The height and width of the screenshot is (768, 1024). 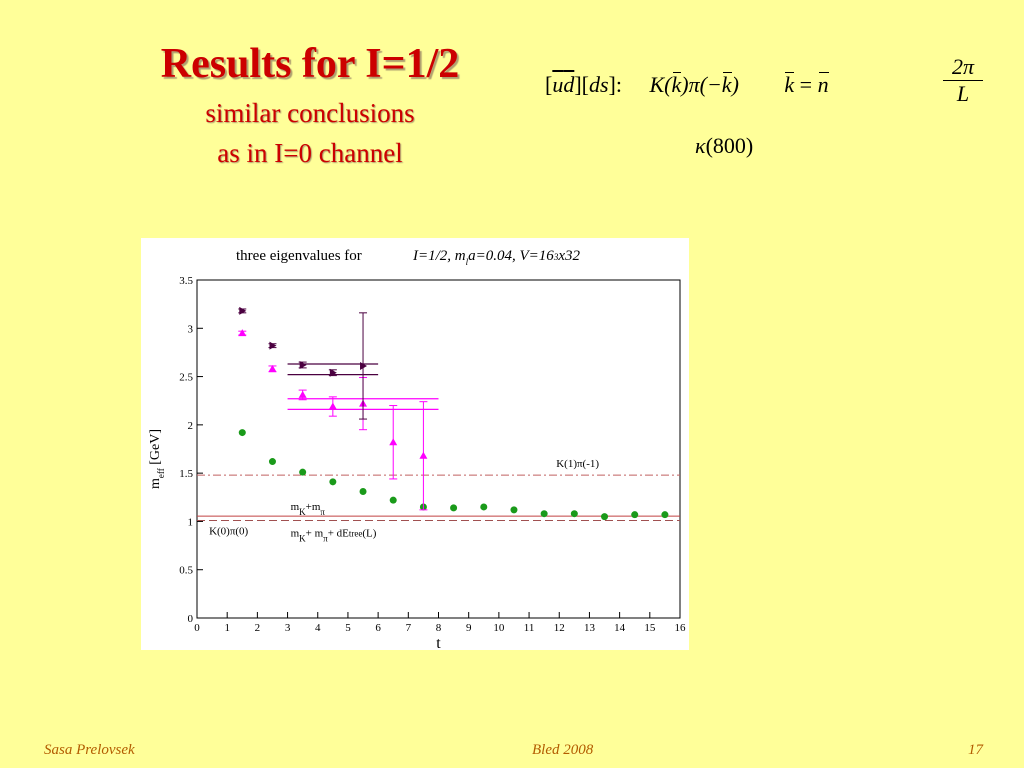 I want to click on label-part: I=1/2, m, so click(x=439, y=256).